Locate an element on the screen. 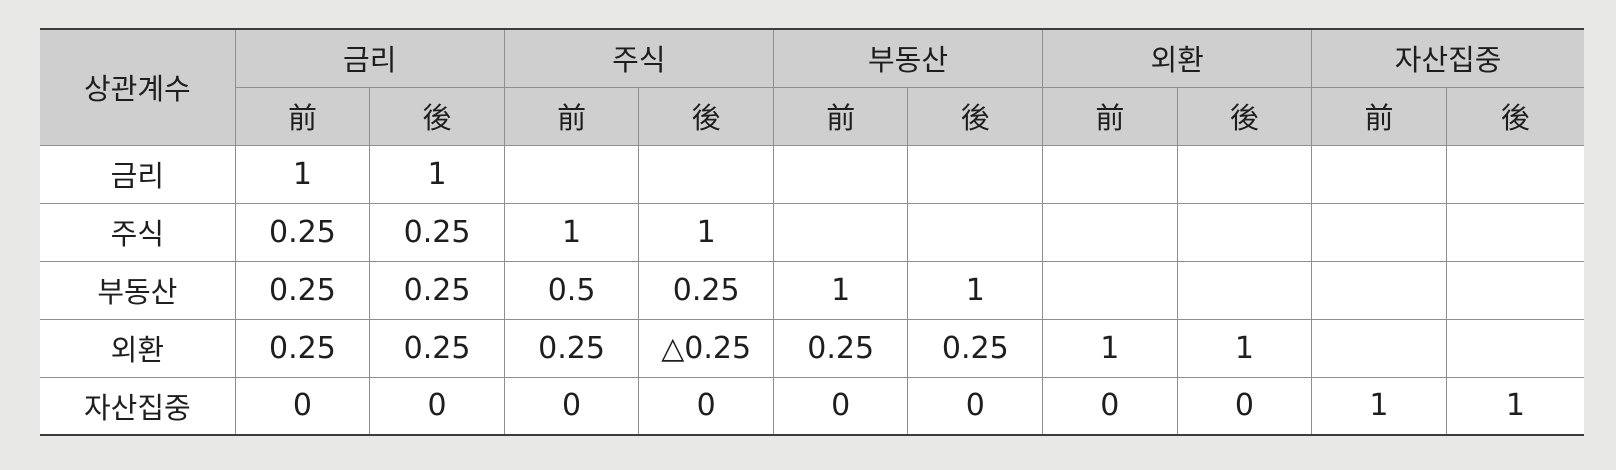 The height and width of the screenshot is (470, 1616). group-header-interest: 금리 is located at coordinates (369, 58).